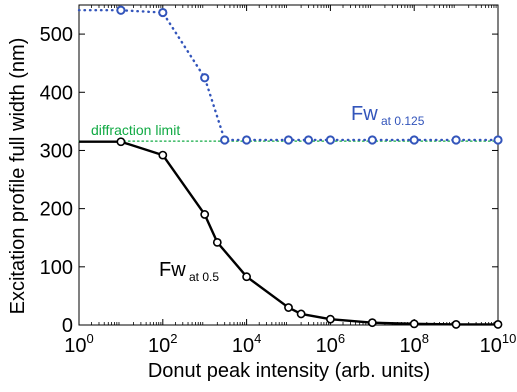  I want to click on series-label-fw-0125: Fw at 0.125, so click(388, 115).